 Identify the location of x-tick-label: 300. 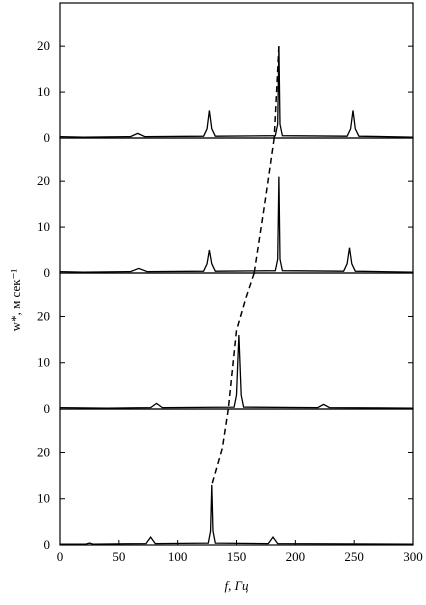
(413, 556).